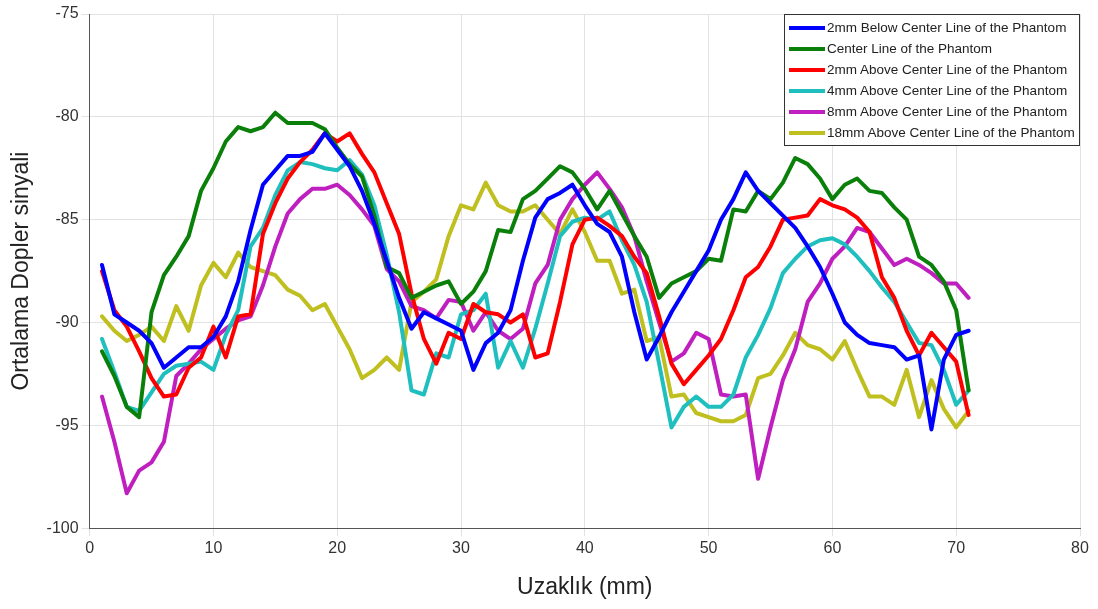 The width and height of the screenshot is (1098, 609). I want to click on y-tick-label: -100, so click(62, 527).